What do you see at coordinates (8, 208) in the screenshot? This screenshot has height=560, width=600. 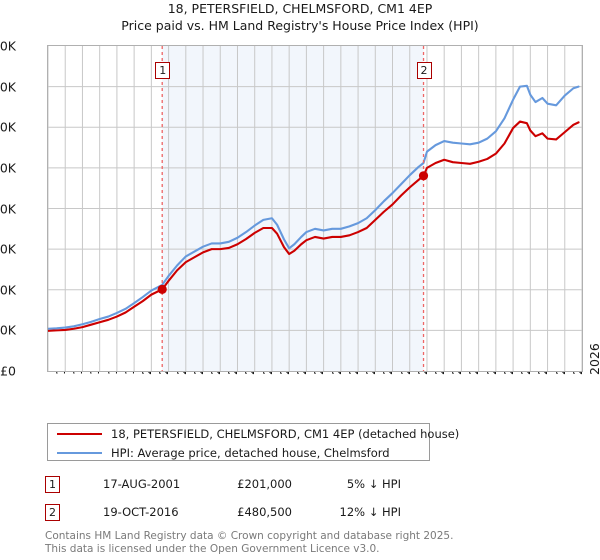 I see `y-axis-tick-label: £400K` at bounding box center [8, 208].